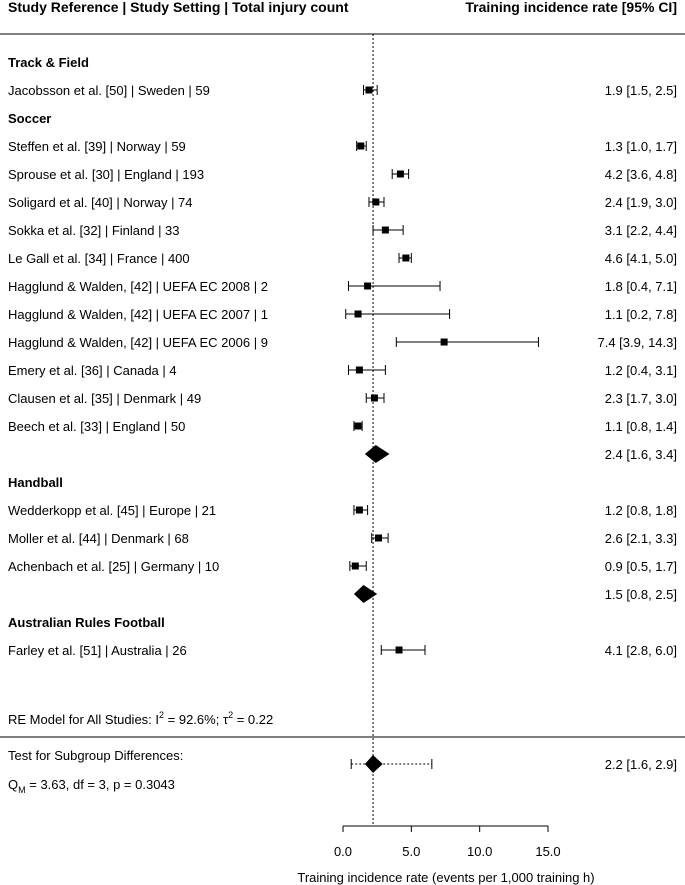  I want to click on x-axis: 0.0 5.0 10.0 15.0, so click(447, 842).